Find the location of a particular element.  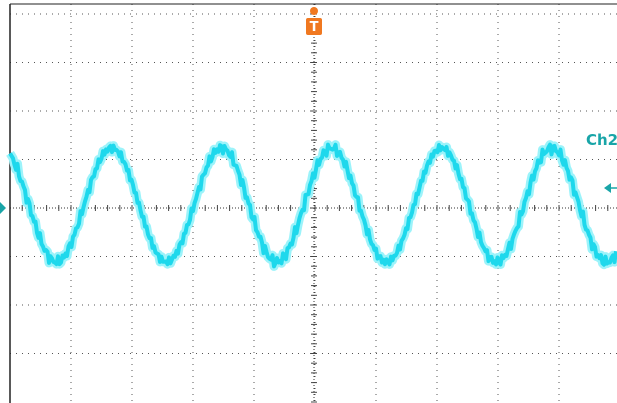

ground-marker is located at coordinates (3, 208).